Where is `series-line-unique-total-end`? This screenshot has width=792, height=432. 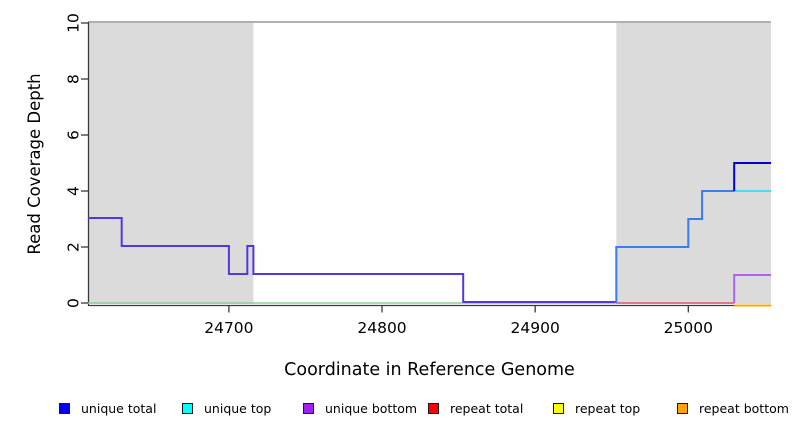 series-line-unique-total-end is located at coordinates (752, 176).